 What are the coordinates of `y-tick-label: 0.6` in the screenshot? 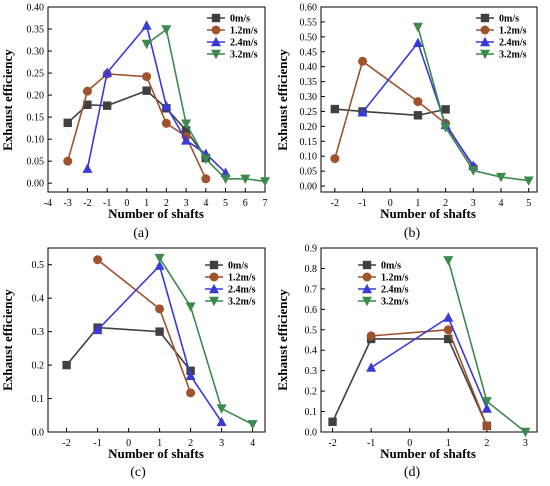 It's located at (311, 310).